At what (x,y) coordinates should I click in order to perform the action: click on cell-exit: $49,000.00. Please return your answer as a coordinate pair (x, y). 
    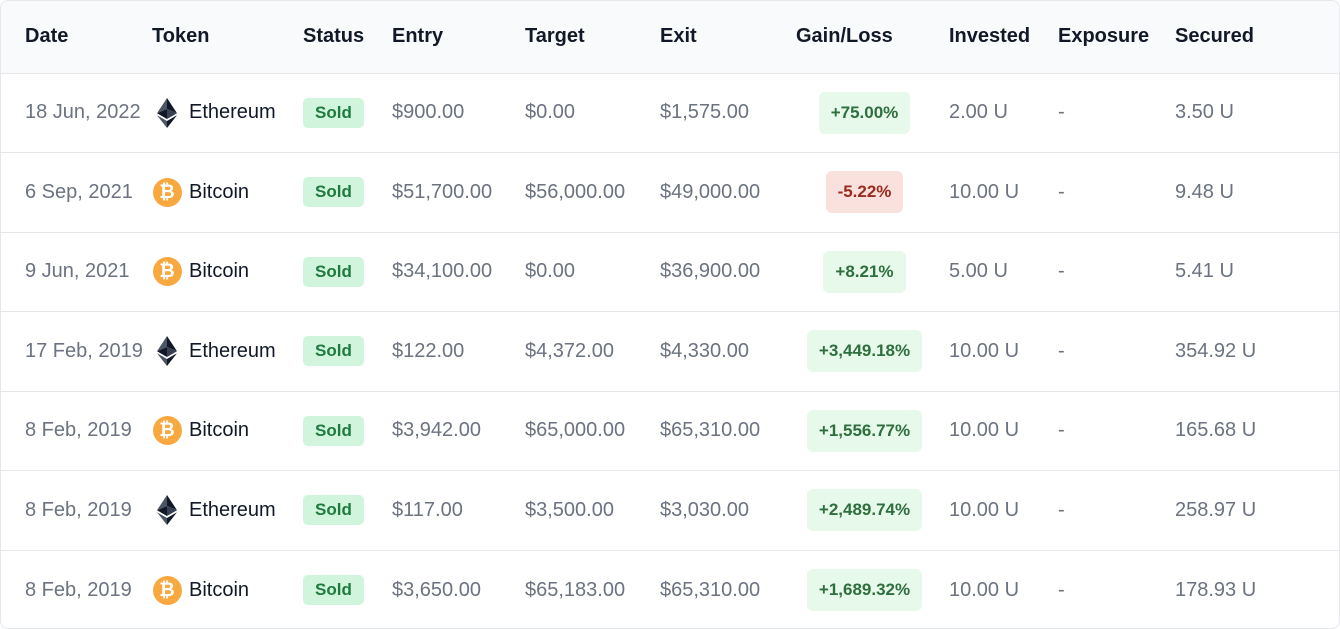
    Looking at the image, I should click on (710, 191).